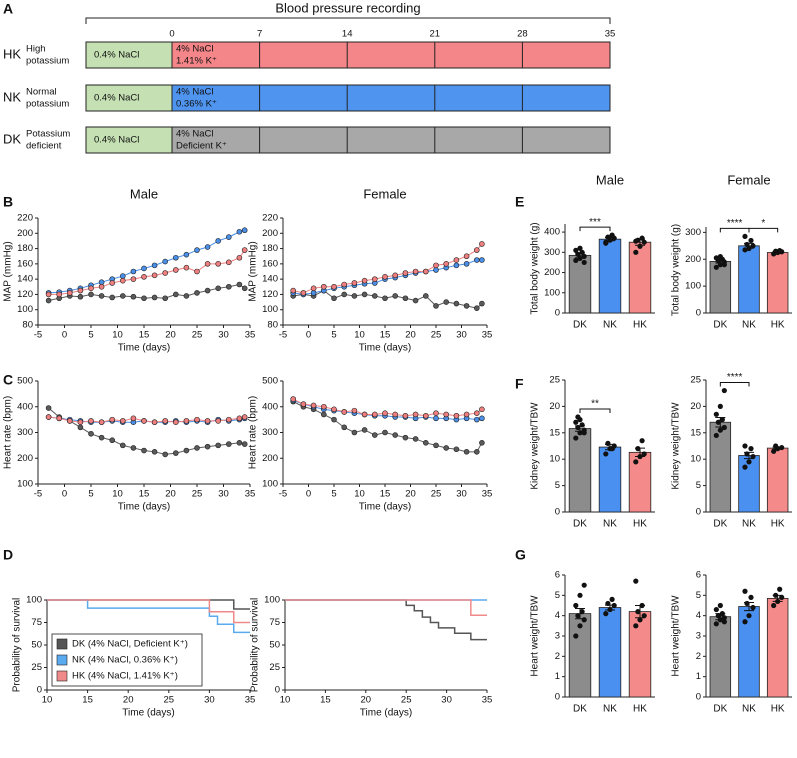 Image resolution: width=797 pixels, height=758 pixels. I want to click on baseline-box, so click(129, 55).